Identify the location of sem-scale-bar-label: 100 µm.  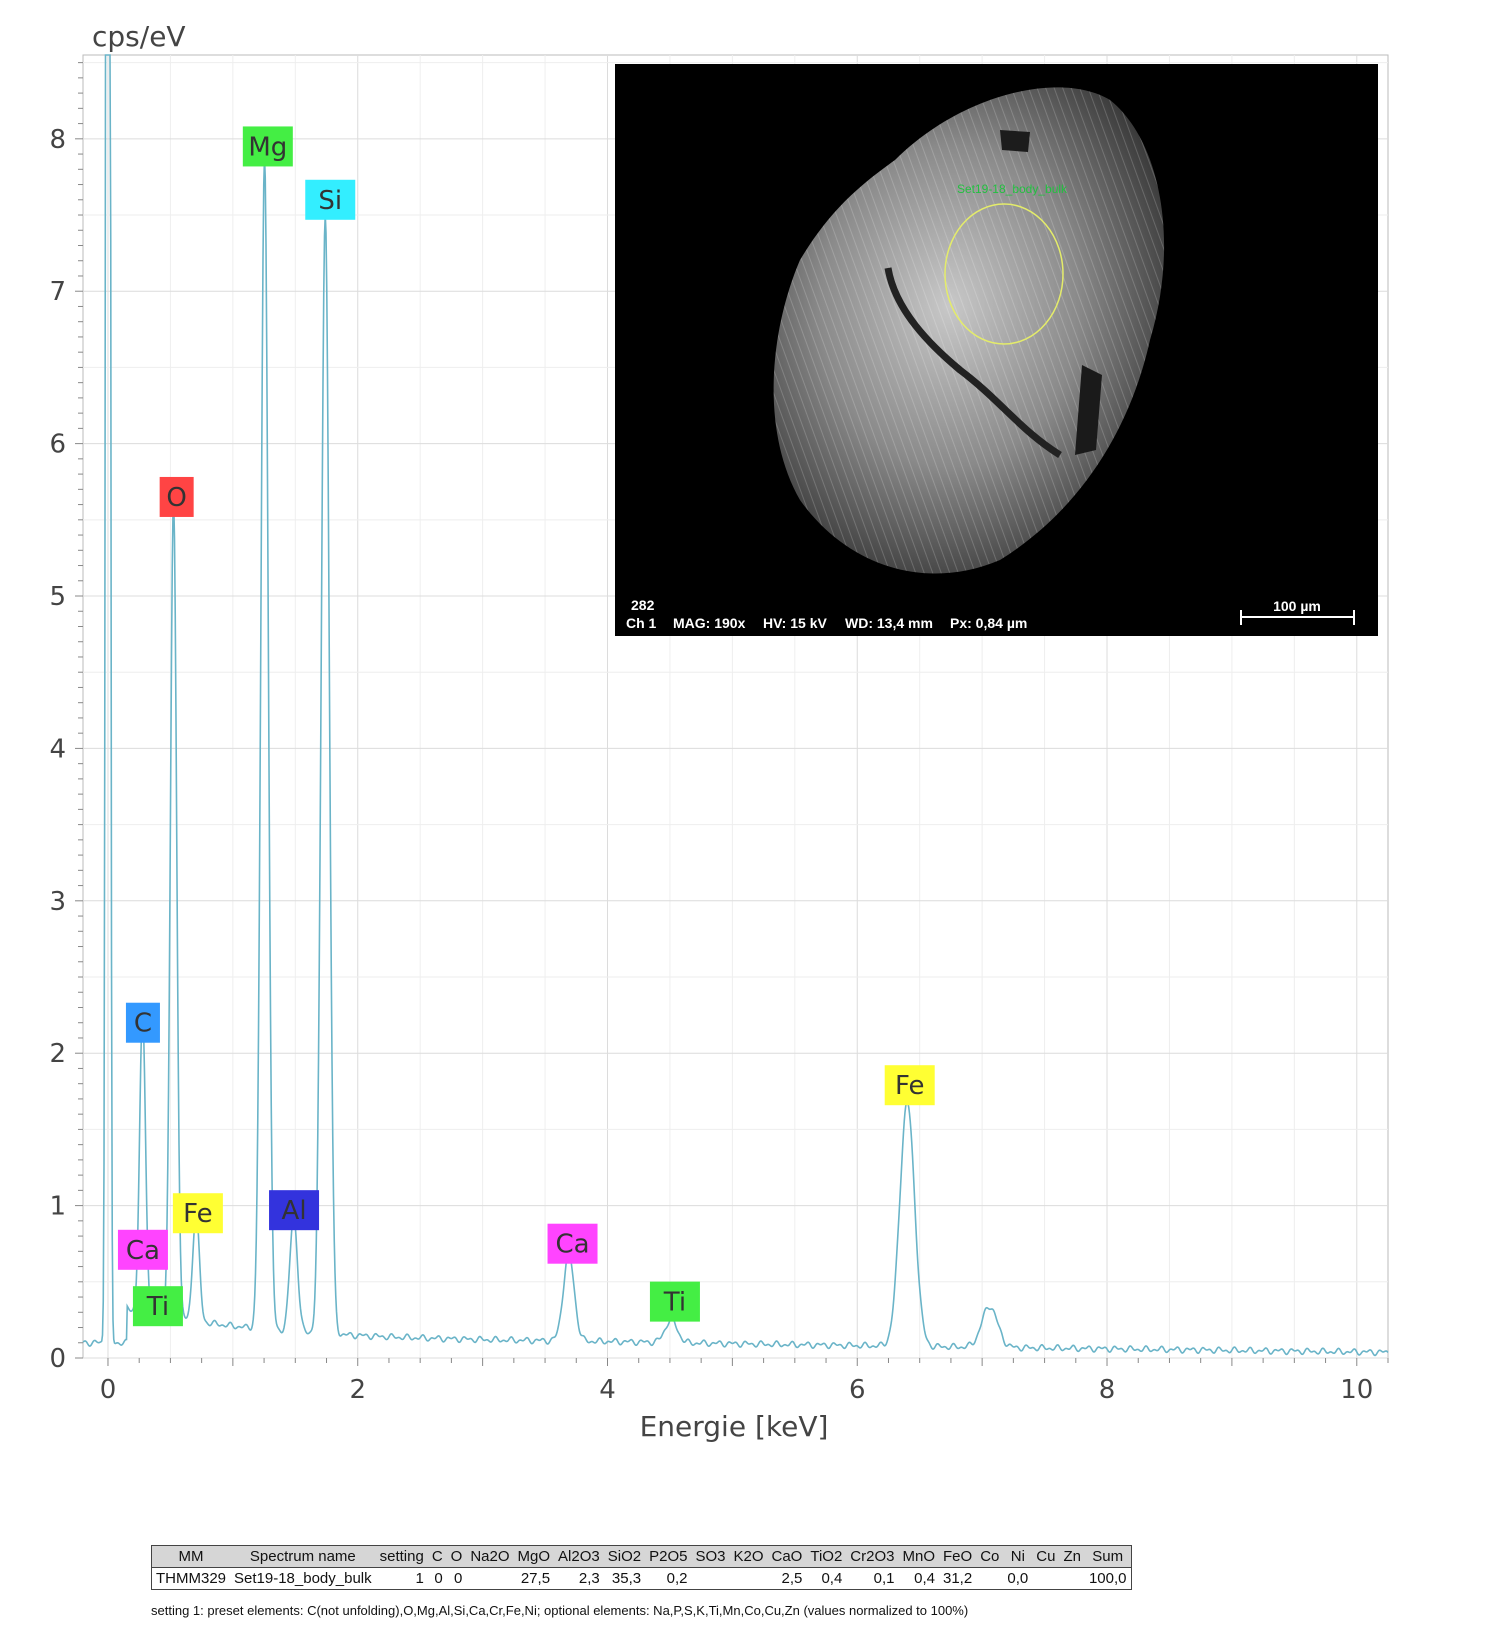
(1297, 606).